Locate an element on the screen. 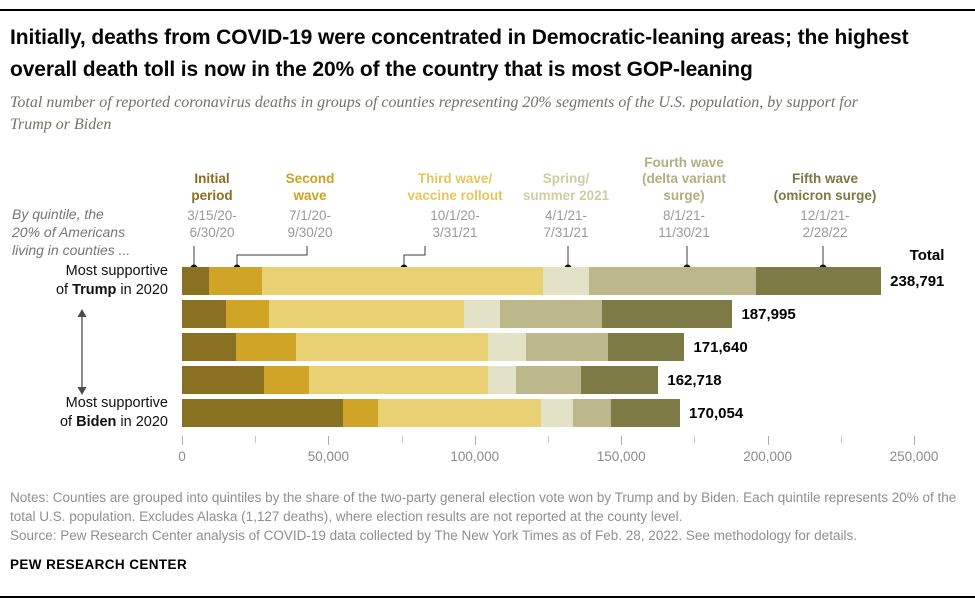  x-axis-tick-label: 200,000 is located at coordinates (767, 456).